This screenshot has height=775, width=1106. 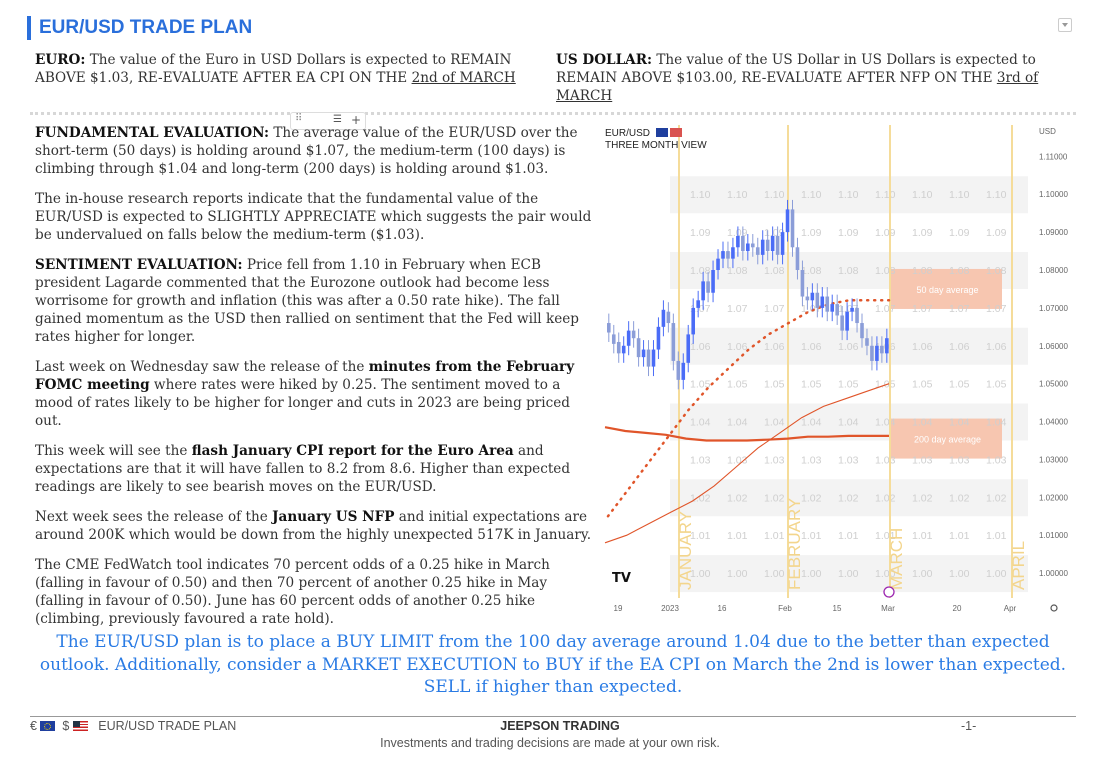 What do you see at coordinates (560, 726) in the screenshot?
I see `footer-brand: JEEPSON TRADING` at bounding box center [560, 726].